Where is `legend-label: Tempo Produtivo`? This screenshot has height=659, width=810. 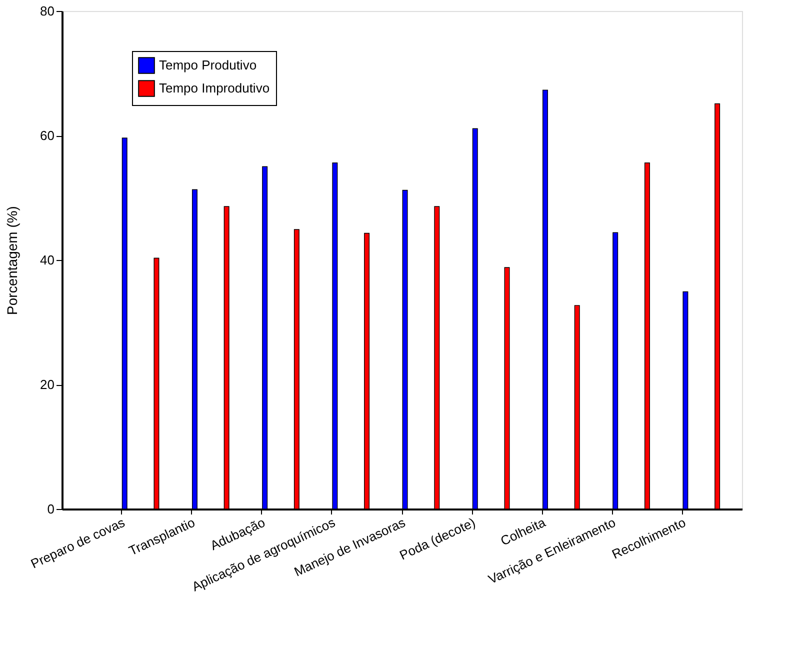
legend-label: Tempo Produtivo is located at coordinates (208, 65).